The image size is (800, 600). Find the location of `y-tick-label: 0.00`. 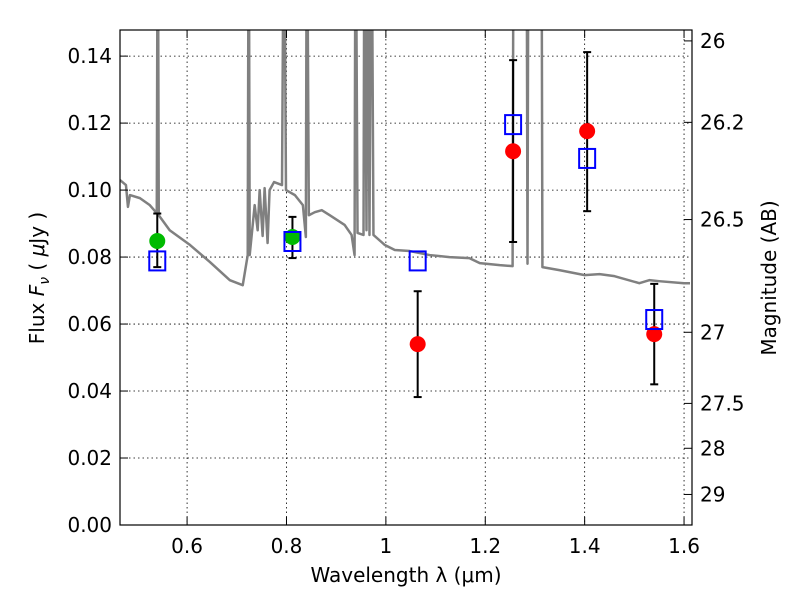

y-tick-label: 0.00 is located at coordinates (89, 525).